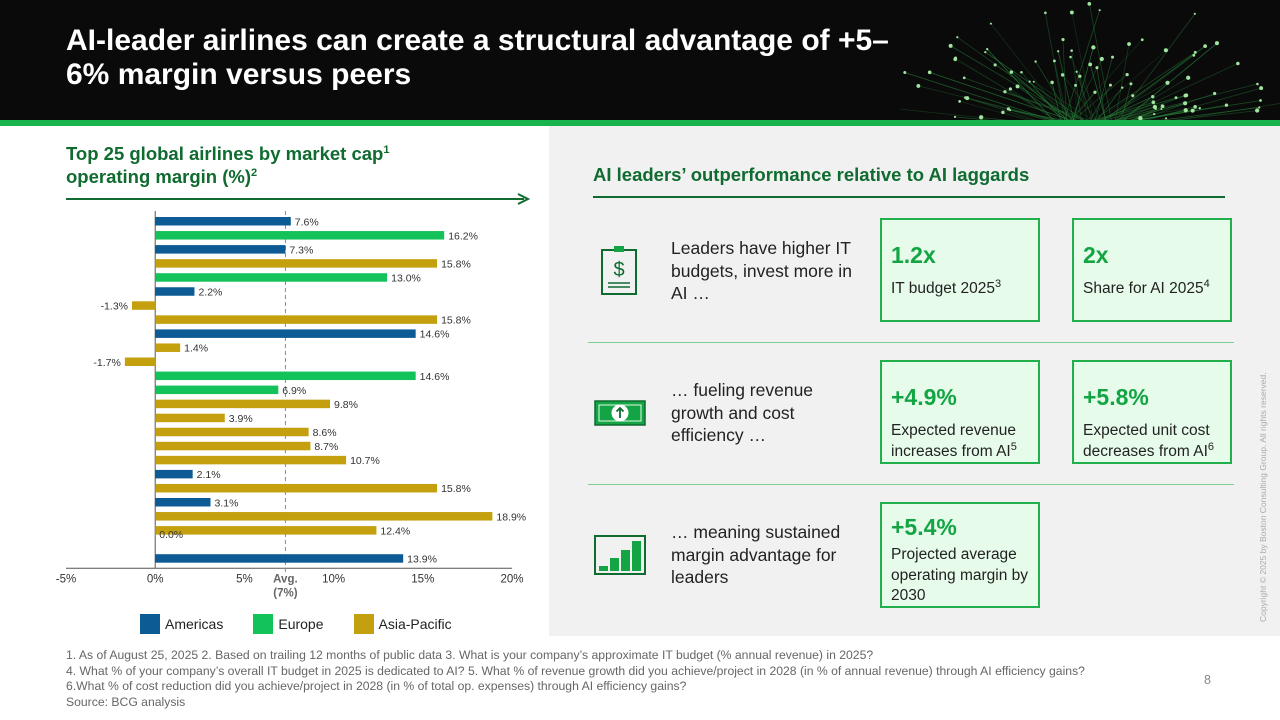 This screenshot has height=720, width=1280. What do you see at coordinates (386, 149) in the screenshot?
I see `footnote-ref-1: 1` at bounding box center [386, 149].